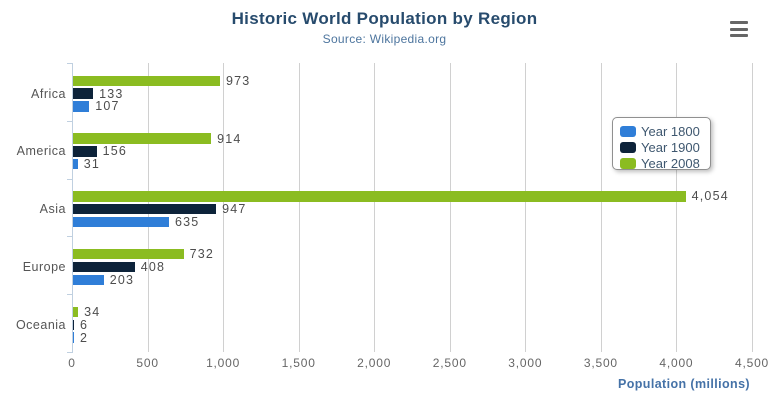  I want to click on x-tick-label-500: 500, so click(147, 363).